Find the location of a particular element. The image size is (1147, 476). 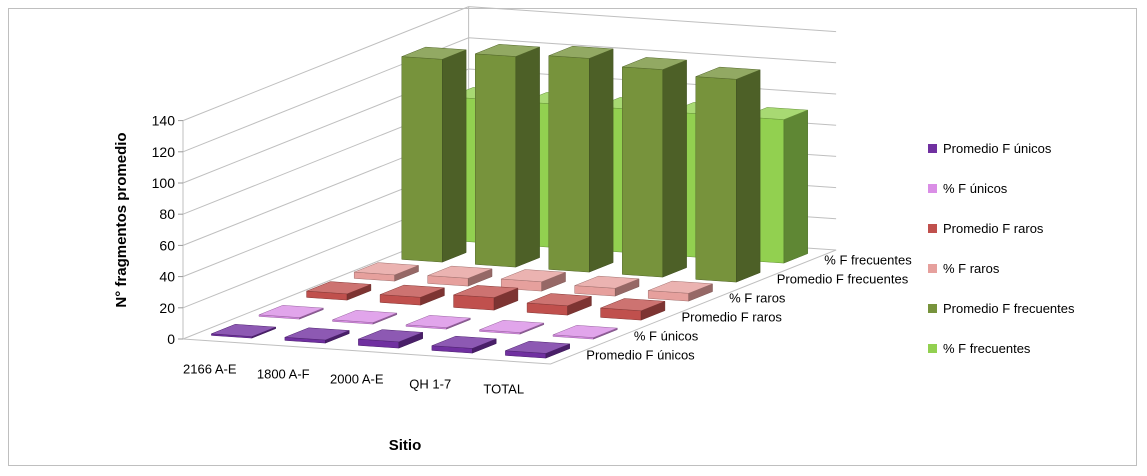

legend-item: % F frecuentes is located at coordinates (1033, 348).